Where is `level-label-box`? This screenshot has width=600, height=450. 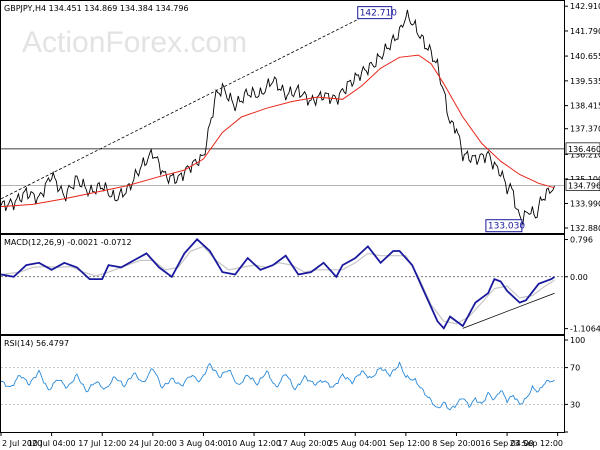 level-label-box is located at coordinates (582, 148).